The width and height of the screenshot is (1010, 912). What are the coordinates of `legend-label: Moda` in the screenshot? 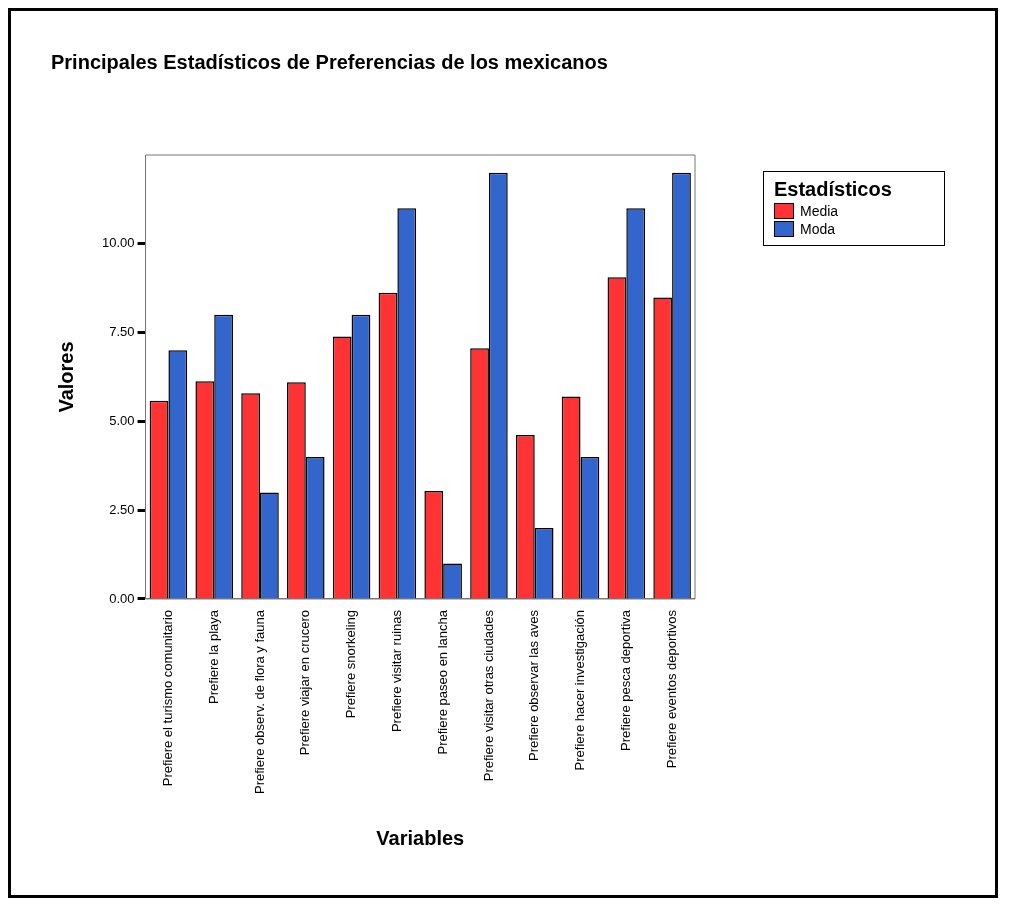 It's located at (818, 229).